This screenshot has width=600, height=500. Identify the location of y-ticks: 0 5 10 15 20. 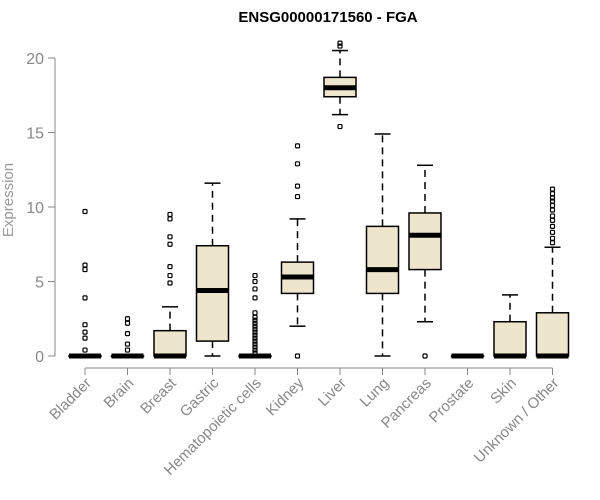
(40, 208).